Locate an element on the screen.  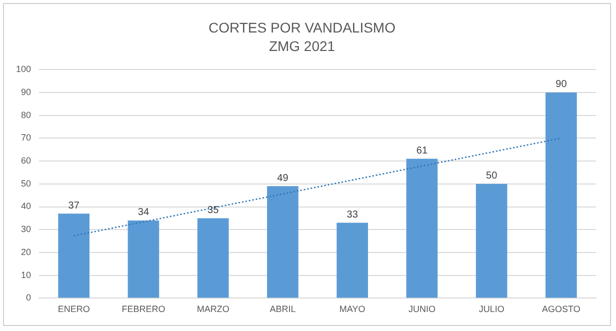
y-tick-label: 90 is located at coordinates (26, 91).